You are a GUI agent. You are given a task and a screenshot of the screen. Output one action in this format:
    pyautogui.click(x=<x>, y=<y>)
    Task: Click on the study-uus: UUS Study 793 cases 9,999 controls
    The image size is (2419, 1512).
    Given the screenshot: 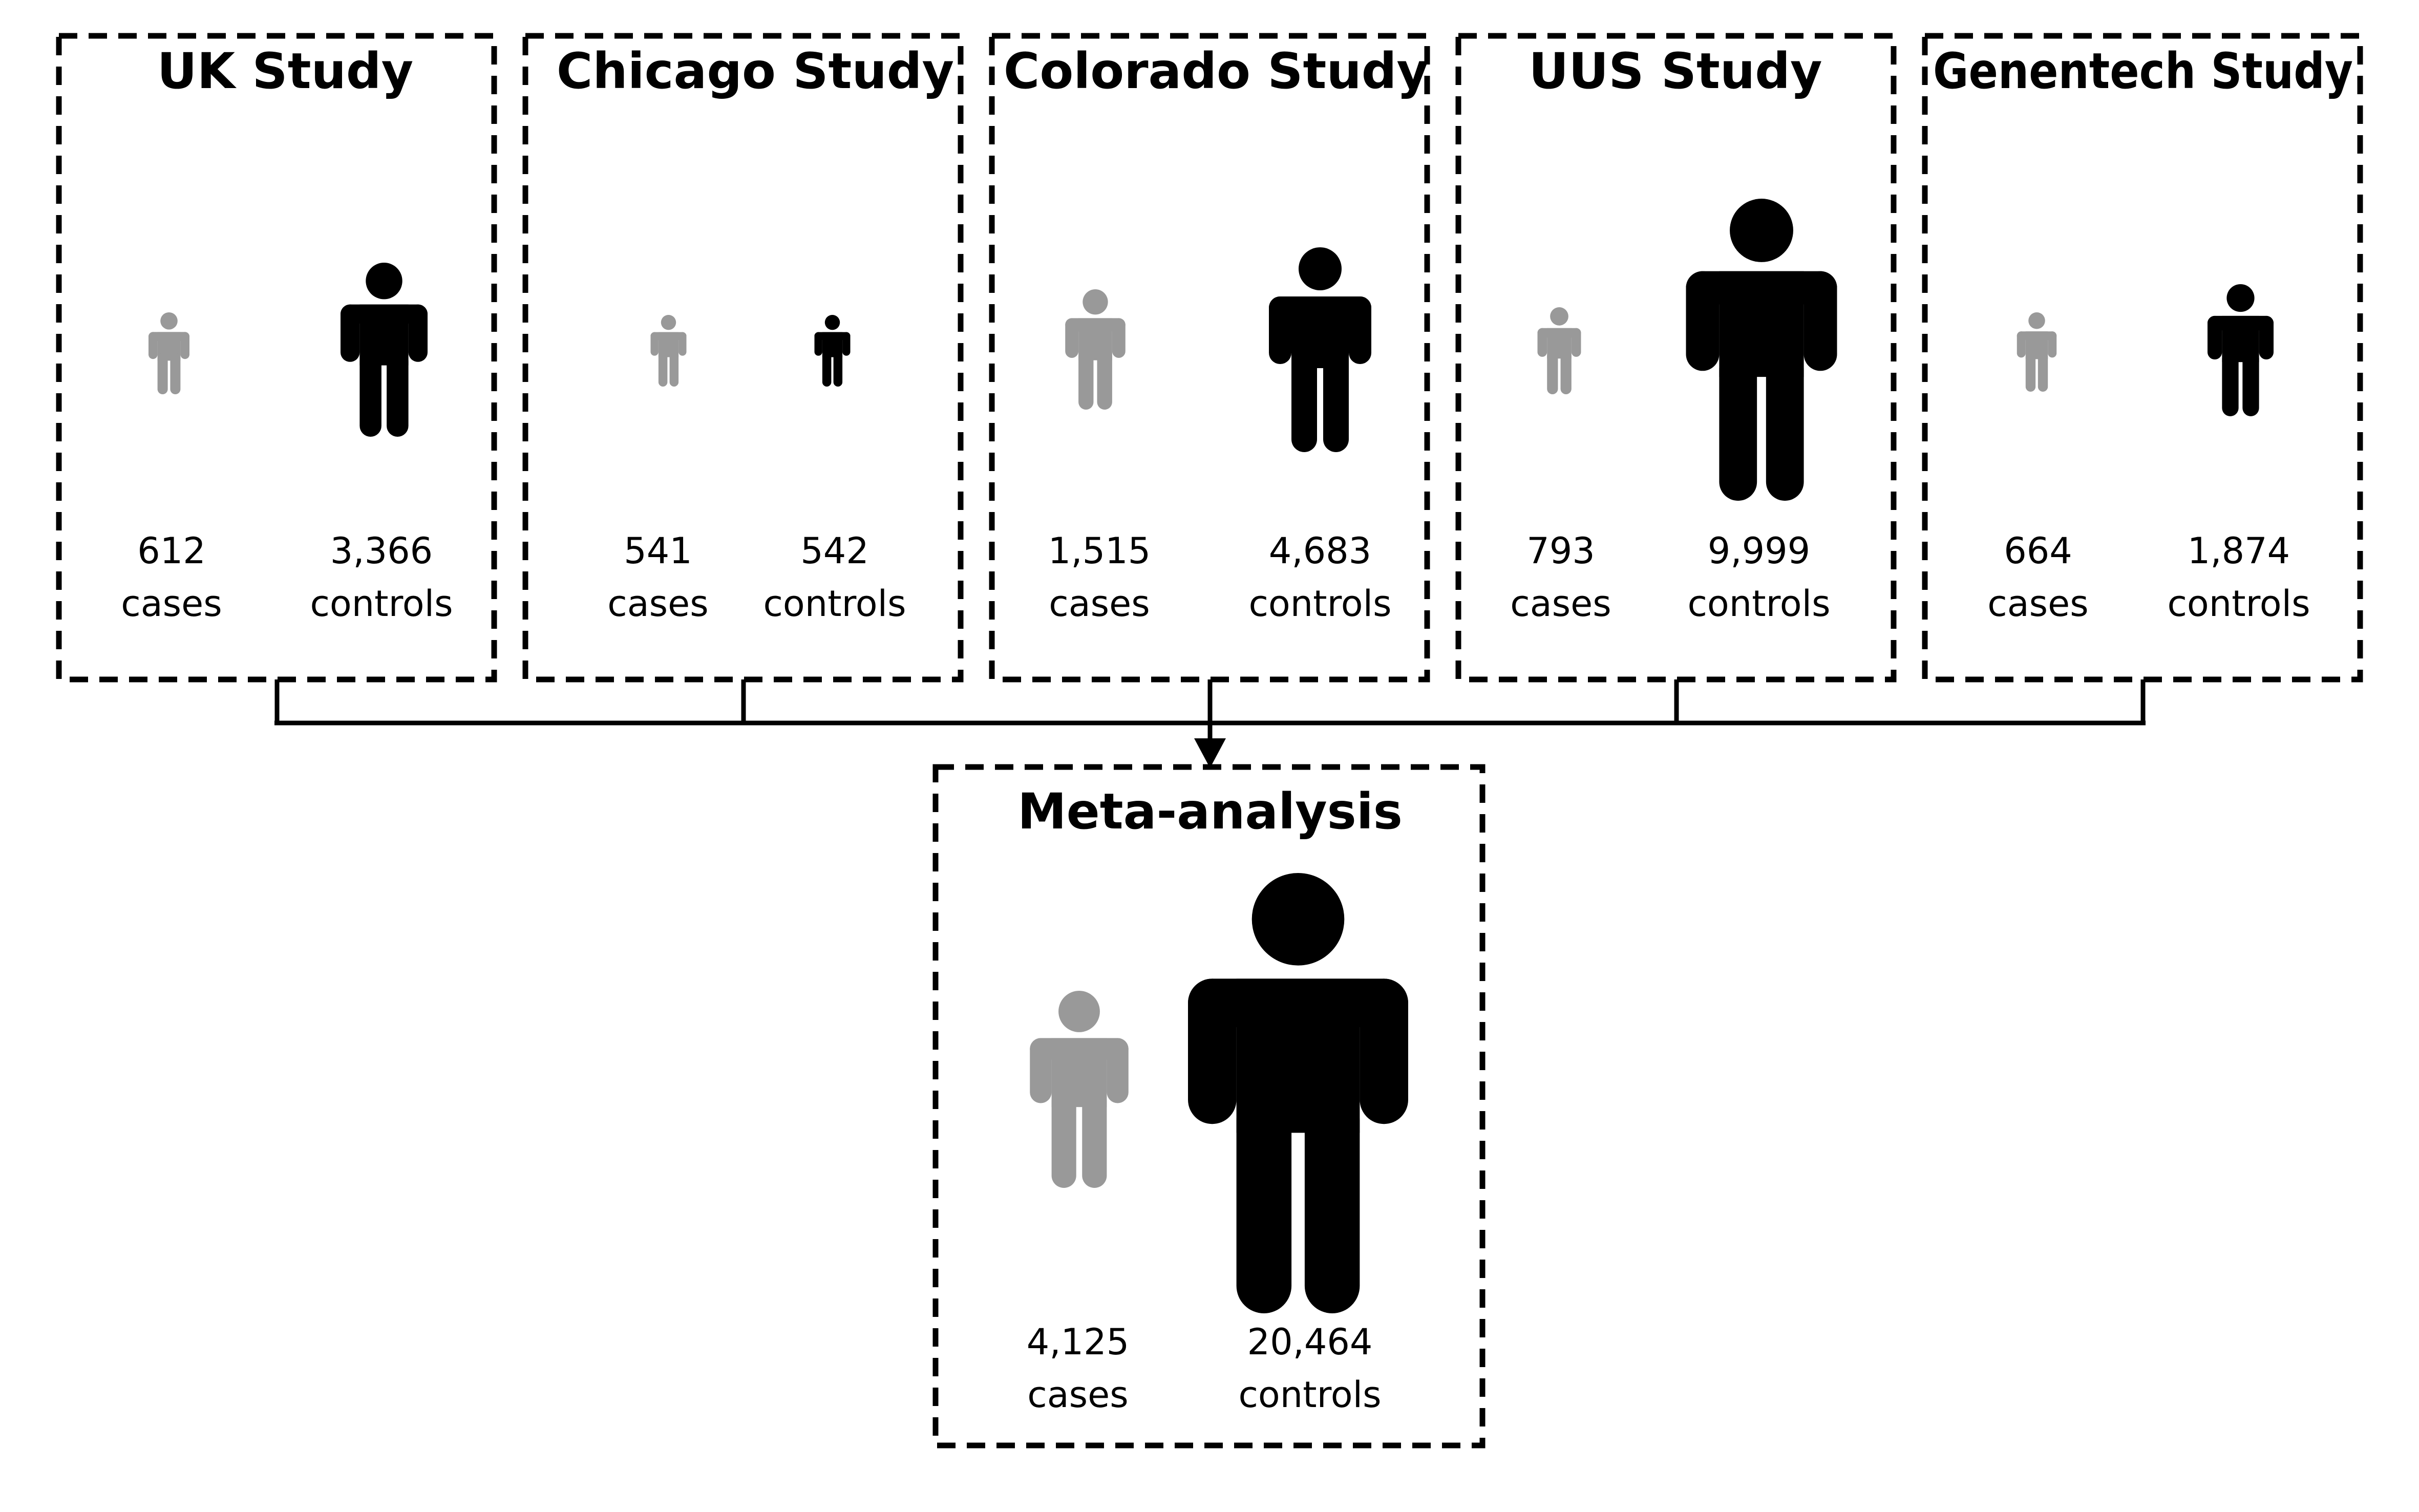 What is the action you would take?
    pyautogui.click(x=1676, y=358)
    